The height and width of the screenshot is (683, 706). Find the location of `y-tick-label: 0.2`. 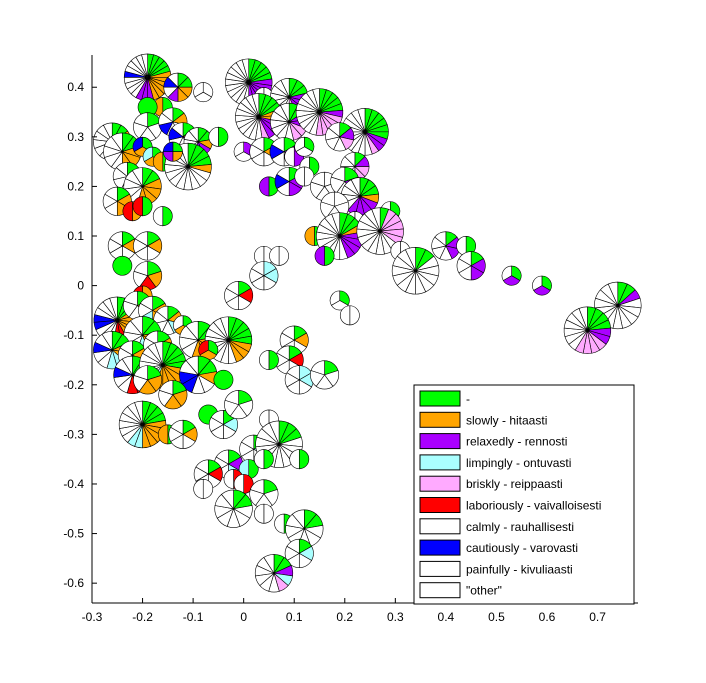

y-tick-label: 0.2 is located at coordinates (75, 186).